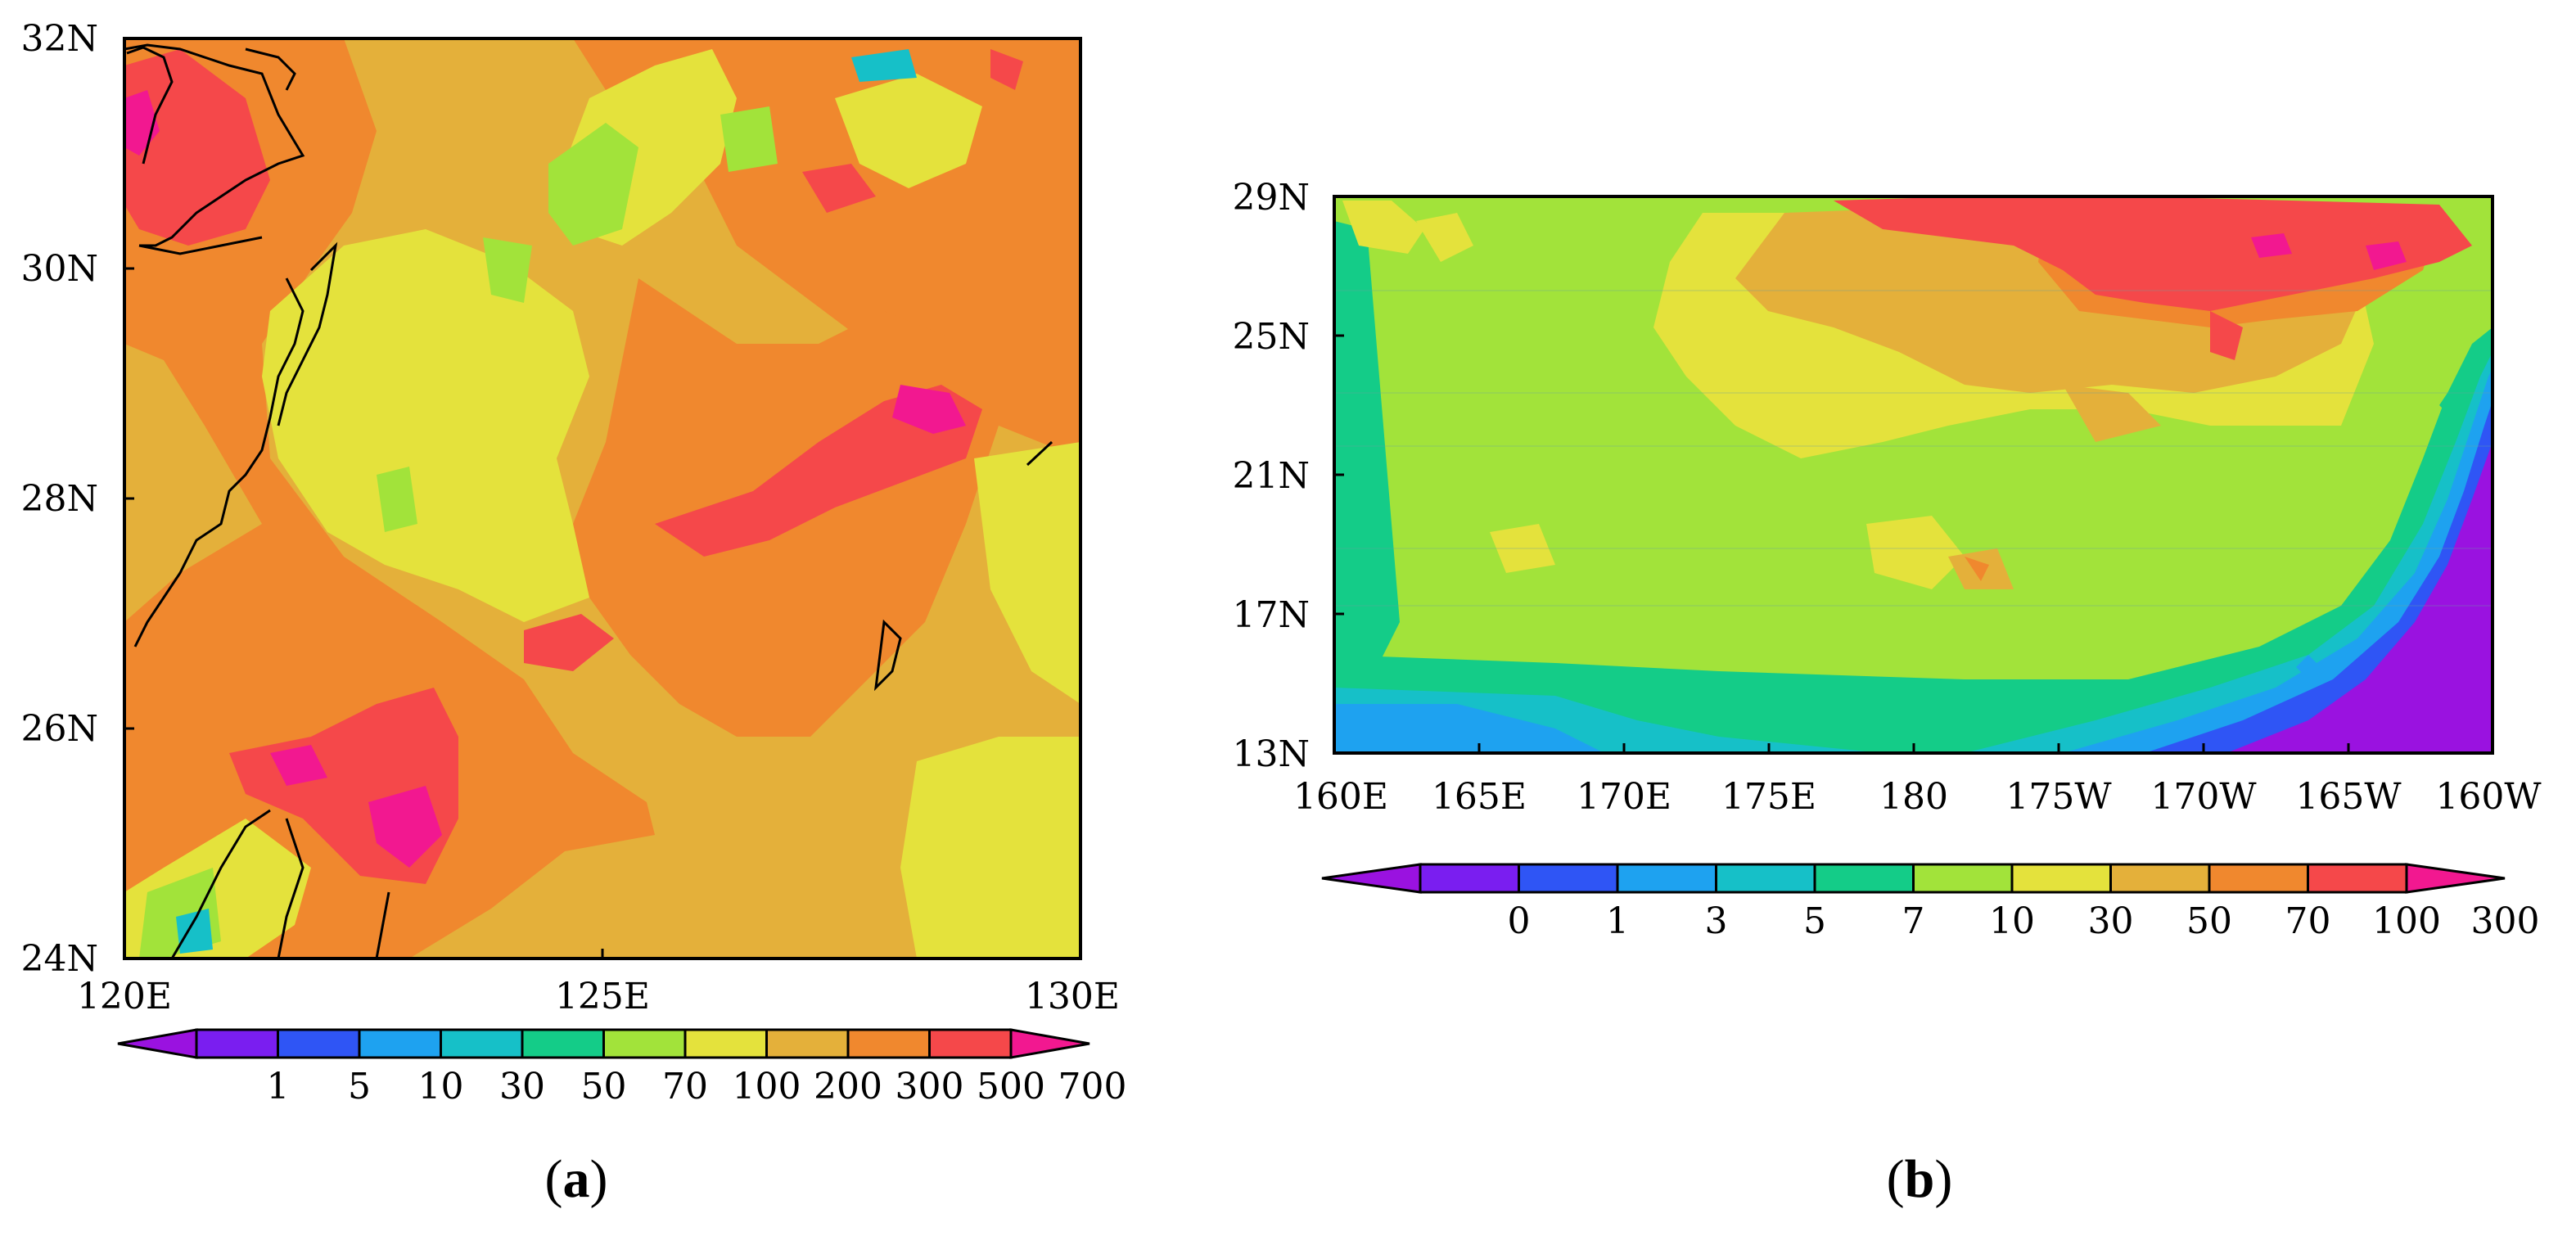 The width and height of the screenshot is (2576, 1236). I want to click on panel-b-ytick: 21N, so click(1272, 476).